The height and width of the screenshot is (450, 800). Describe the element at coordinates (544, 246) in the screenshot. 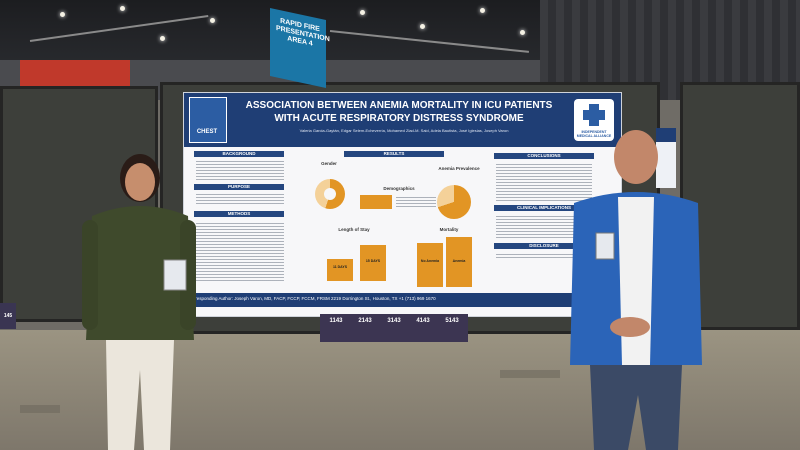

I see `section-disclosure: DISCLOSURE` at that location.